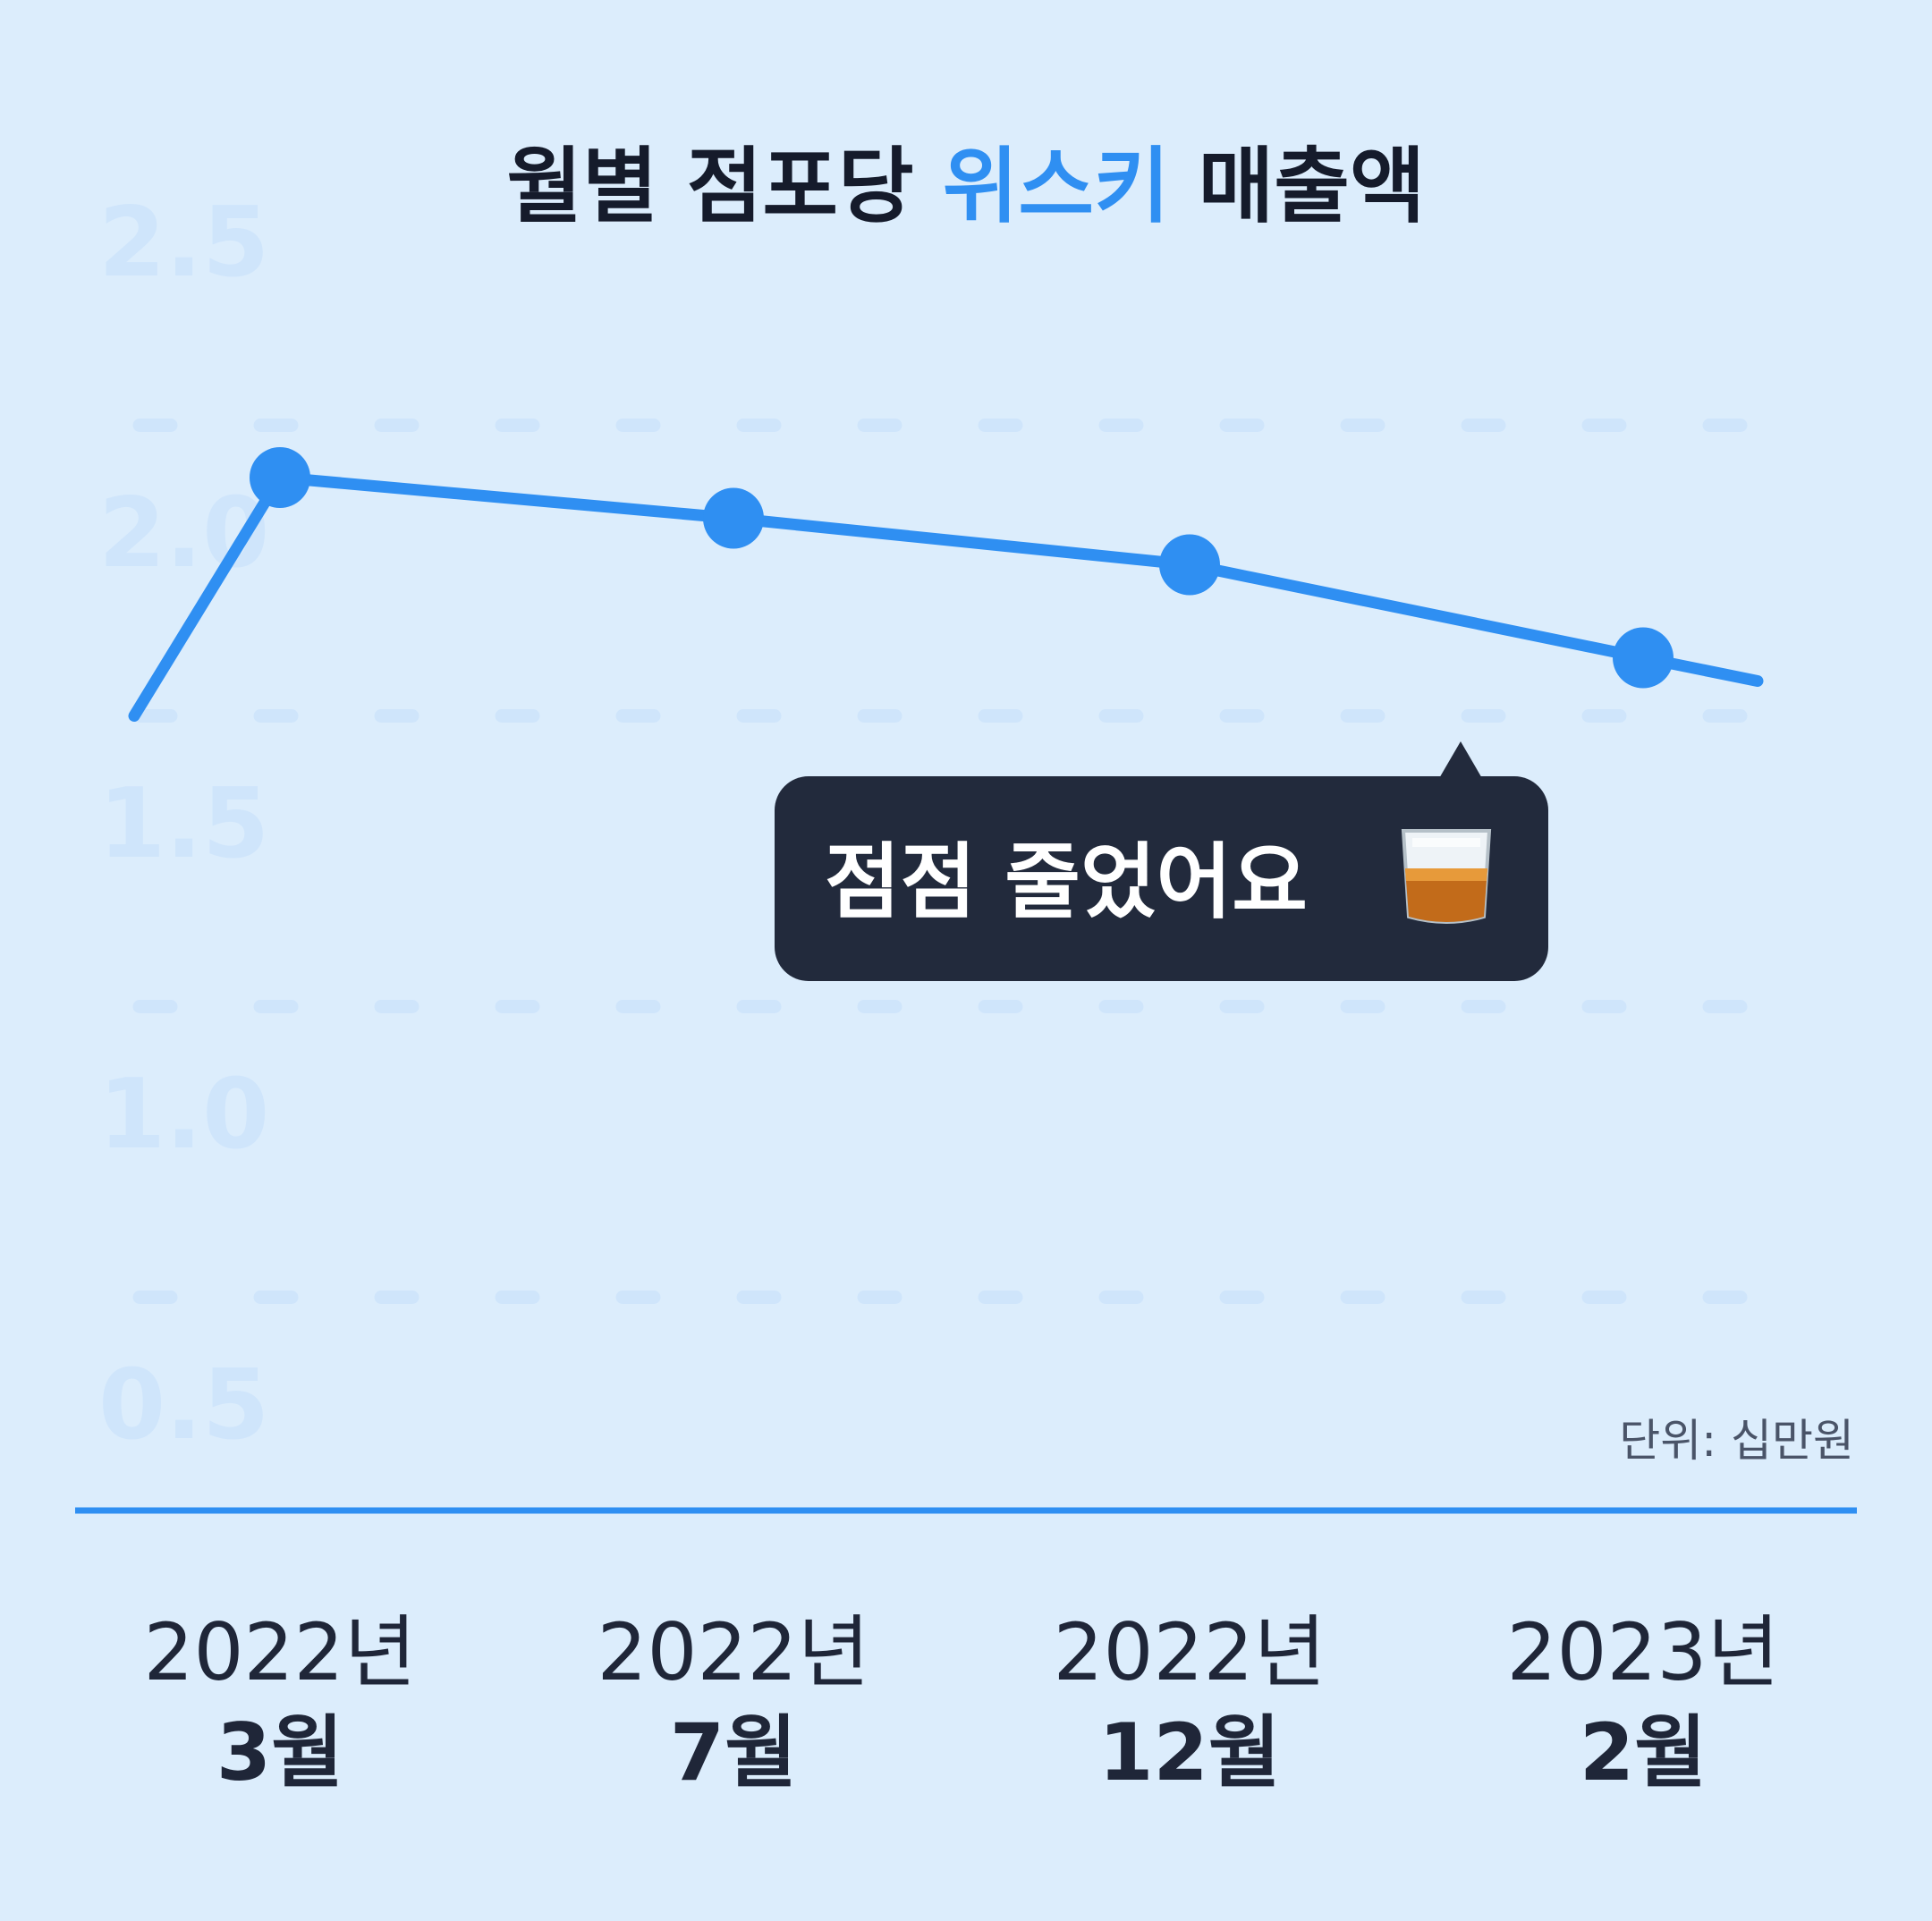 This screenshot has height=1921, width=1932. Describe the element at coordinates (1460, 760) in the screenshot. I see `callout-pointer` at that location.